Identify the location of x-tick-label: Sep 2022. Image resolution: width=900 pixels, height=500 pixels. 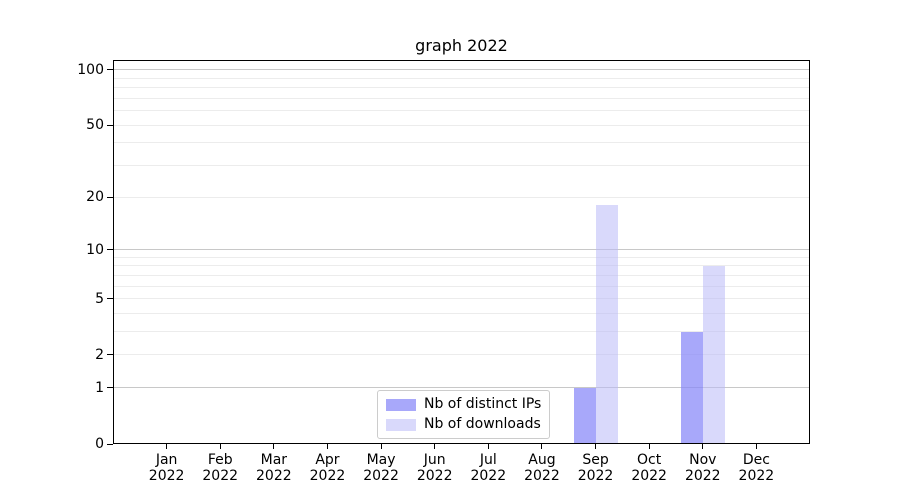
(596, 468).